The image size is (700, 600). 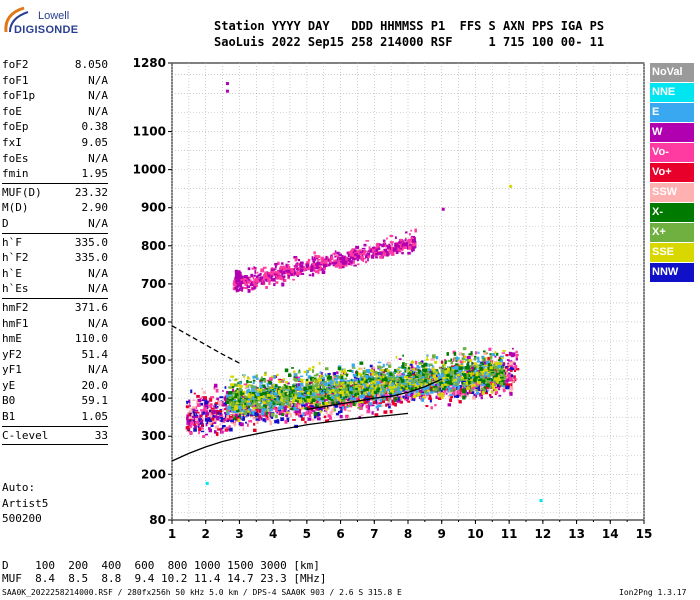 What do you see at coordinates (55, 65) in the screenshot?
I see `param-row: foF2 8.050` at bounding box center [55, 65].